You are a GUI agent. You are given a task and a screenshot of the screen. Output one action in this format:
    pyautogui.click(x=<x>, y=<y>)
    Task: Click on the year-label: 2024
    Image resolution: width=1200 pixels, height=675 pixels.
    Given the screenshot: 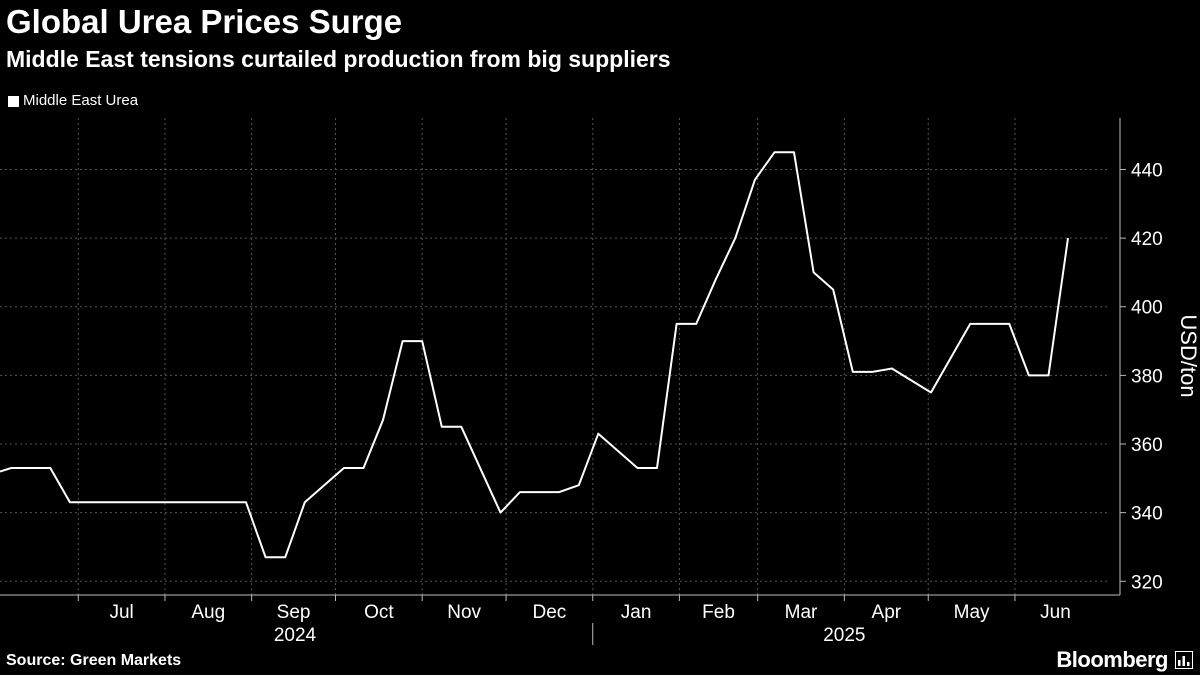 What is the action you would take?
    pyautogui.click(x=295, y=635)
    